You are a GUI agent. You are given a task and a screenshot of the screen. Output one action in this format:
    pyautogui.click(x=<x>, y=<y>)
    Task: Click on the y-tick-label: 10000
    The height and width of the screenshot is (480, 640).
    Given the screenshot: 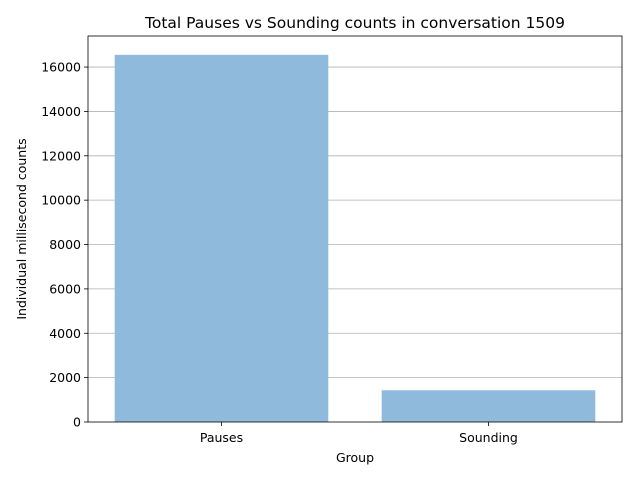 What is the action you would take?
    pyautogui.click(x=61, y=200)
    